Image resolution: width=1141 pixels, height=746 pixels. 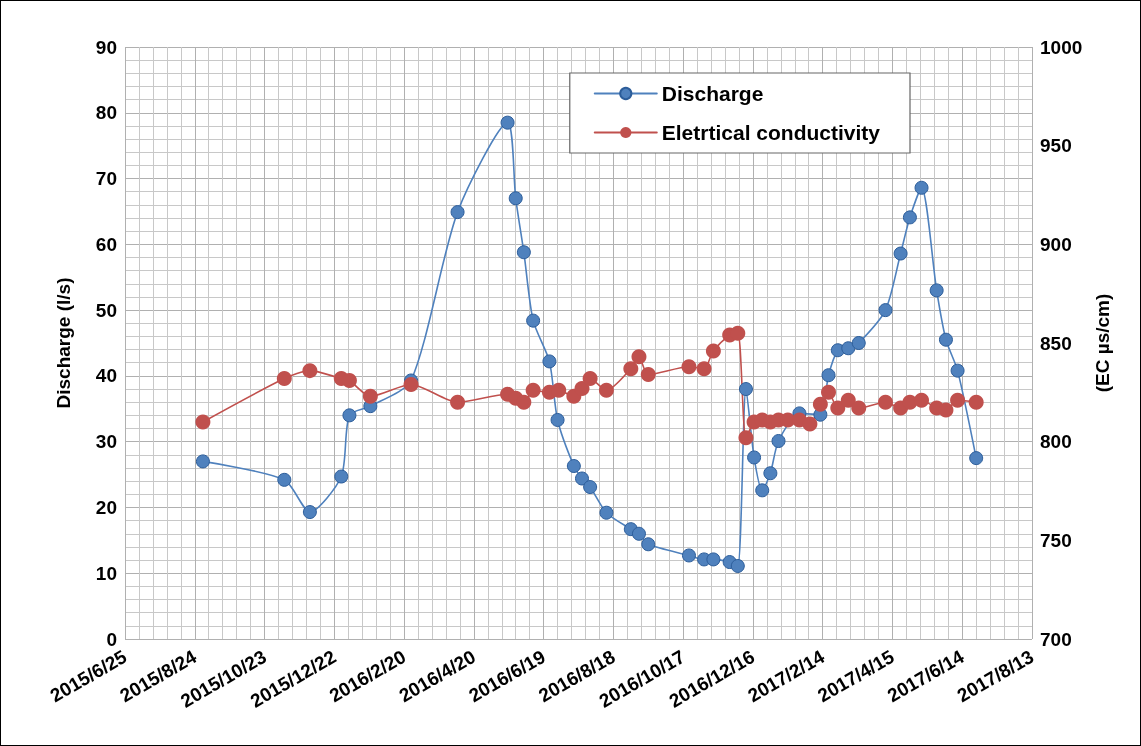 I want to click on y2-tick-label: 900, so click(x=1056, y=244).